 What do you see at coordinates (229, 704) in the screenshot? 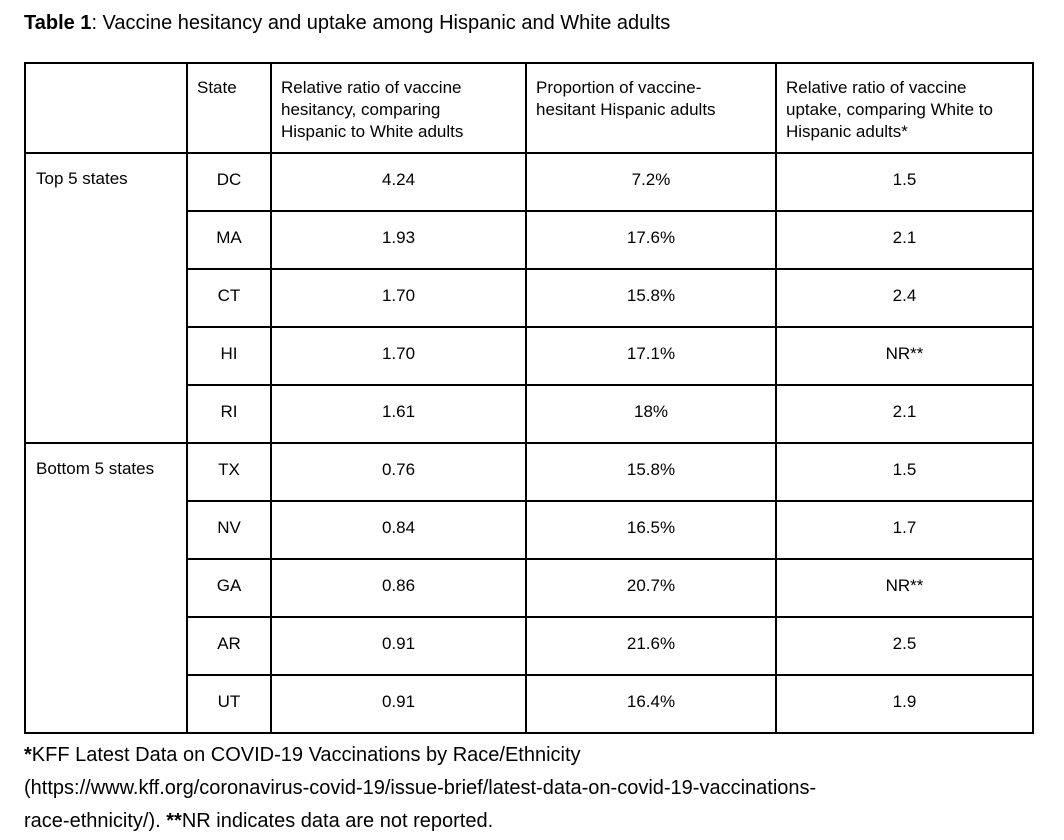
I see `cell-state: UT` at bounding box center [229, 704].